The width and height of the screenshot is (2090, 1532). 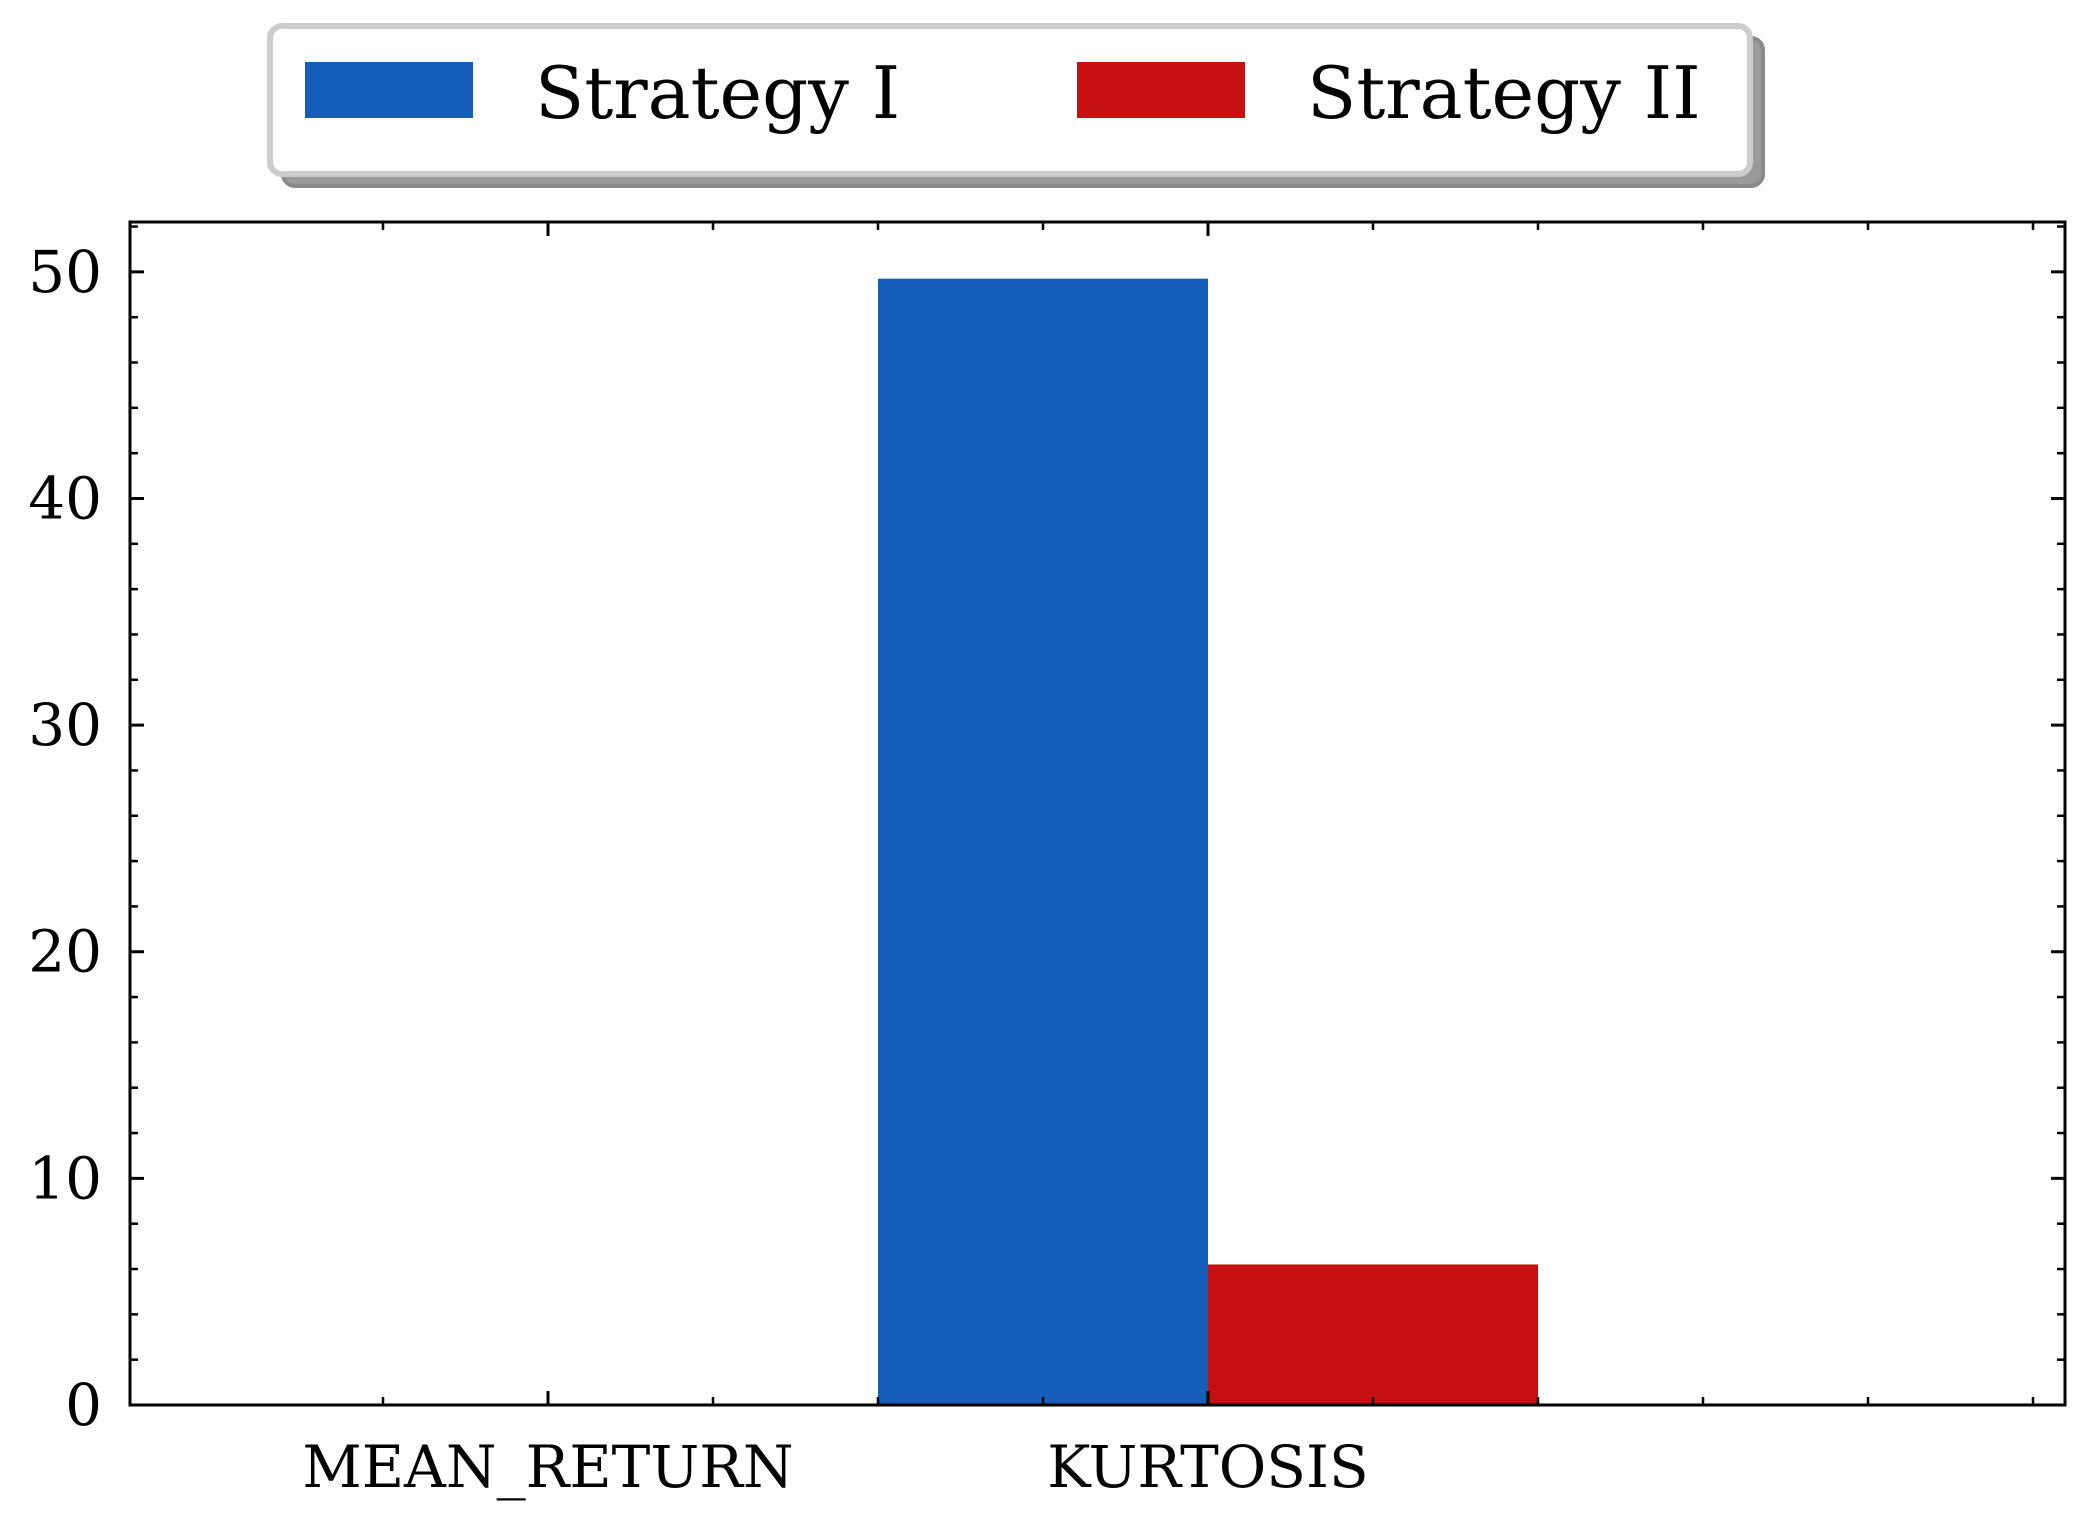 I want to click on y-tick-label: 20, so click(x=65, y=952).